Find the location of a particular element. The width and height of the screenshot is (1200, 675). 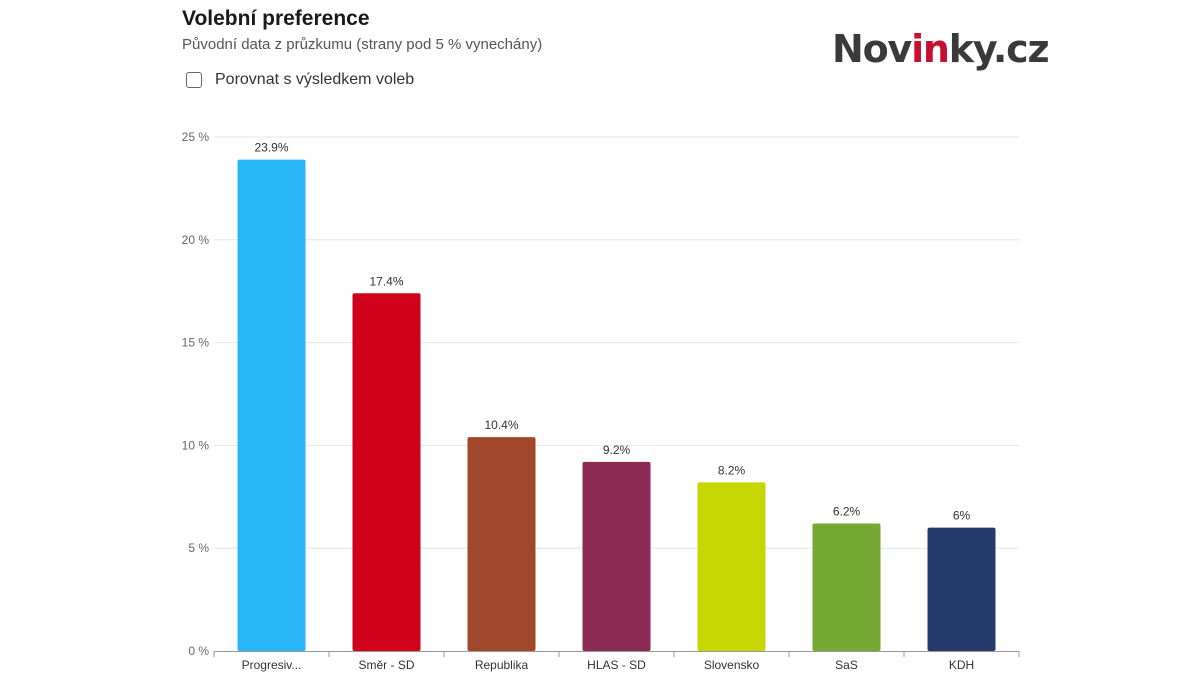

compare-checkbox is located at coordinates (194, 80).